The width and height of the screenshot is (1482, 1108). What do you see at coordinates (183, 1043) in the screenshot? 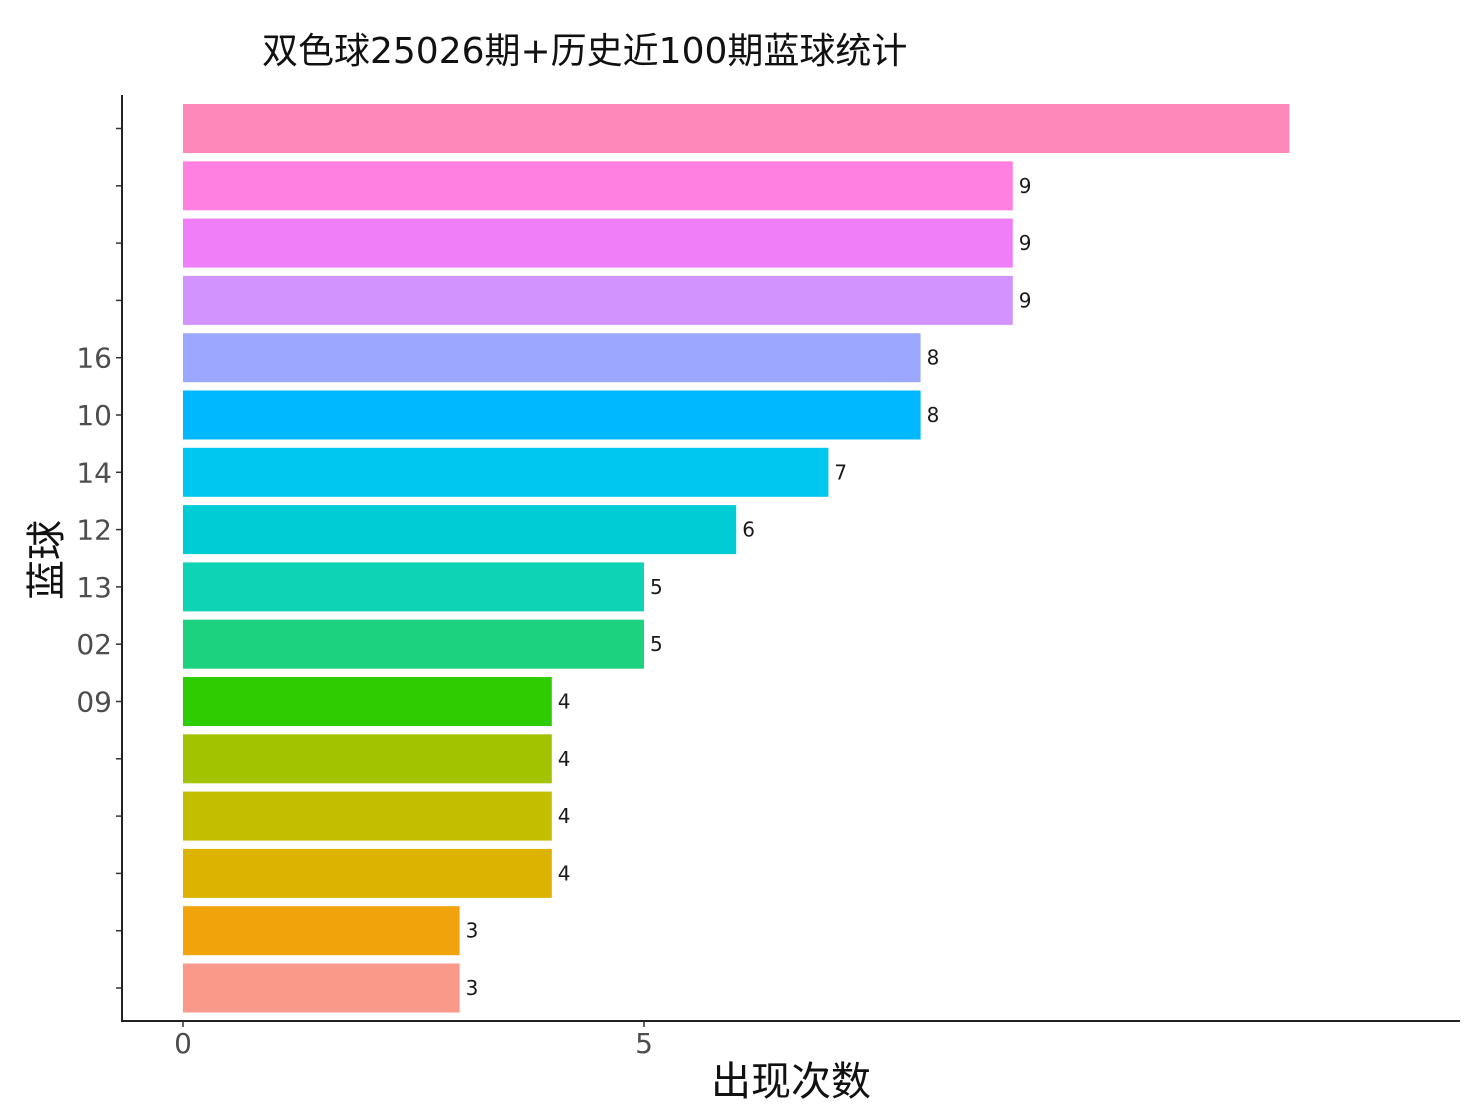
I see `x-tick-label: 0` at bounding box center [183, 1043].